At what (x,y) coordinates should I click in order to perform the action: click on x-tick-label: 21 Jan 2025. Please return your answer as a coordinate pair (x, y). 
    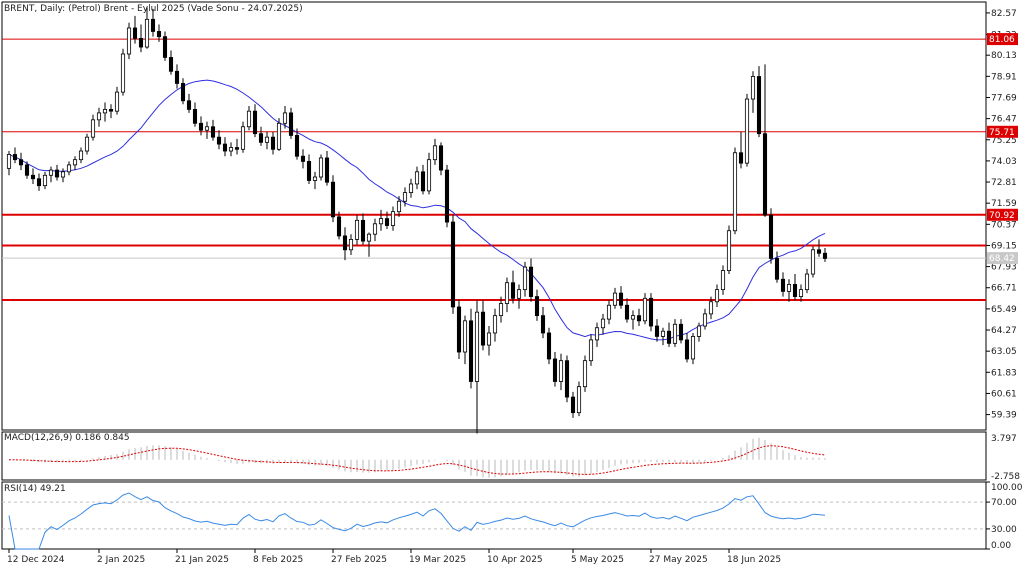
    Looking at the image, I should click on (202, 560).